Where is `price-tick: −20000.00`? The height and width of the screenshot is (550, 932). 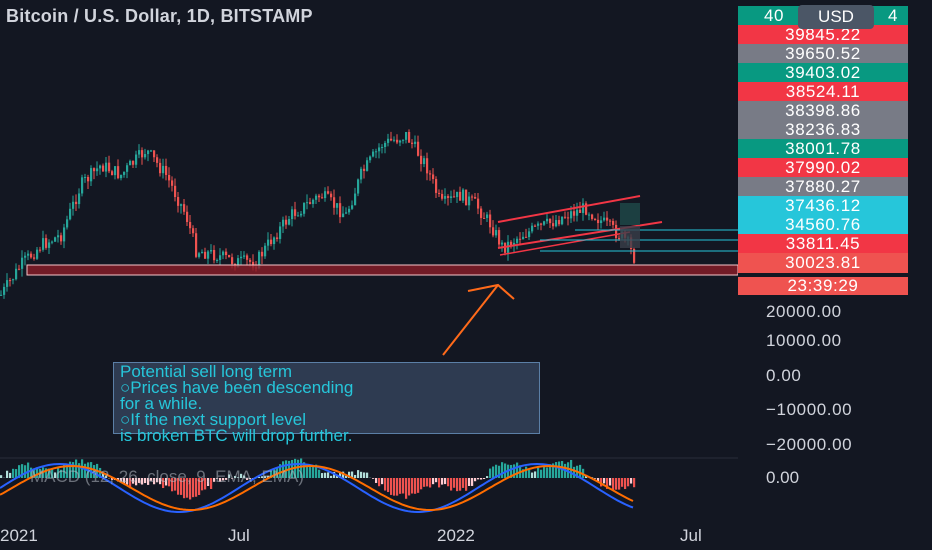 price-tick: −20000.00 is located at coordinates (809, 444).